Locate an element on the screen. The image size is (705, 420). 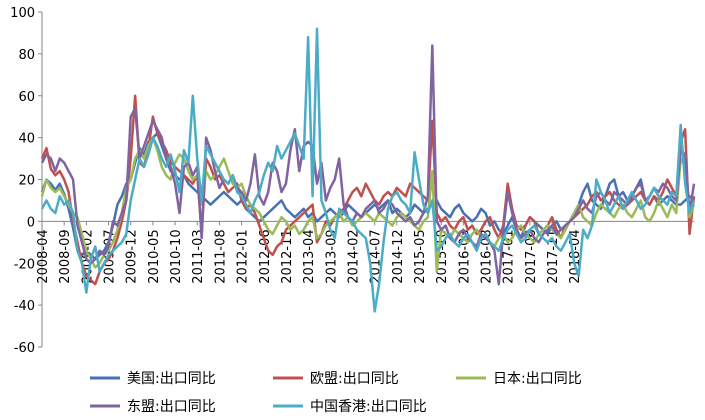
y-axis-ticks: -60 -40 -20 0 20 40 60 80 100 is located at coordinates (26, 181).